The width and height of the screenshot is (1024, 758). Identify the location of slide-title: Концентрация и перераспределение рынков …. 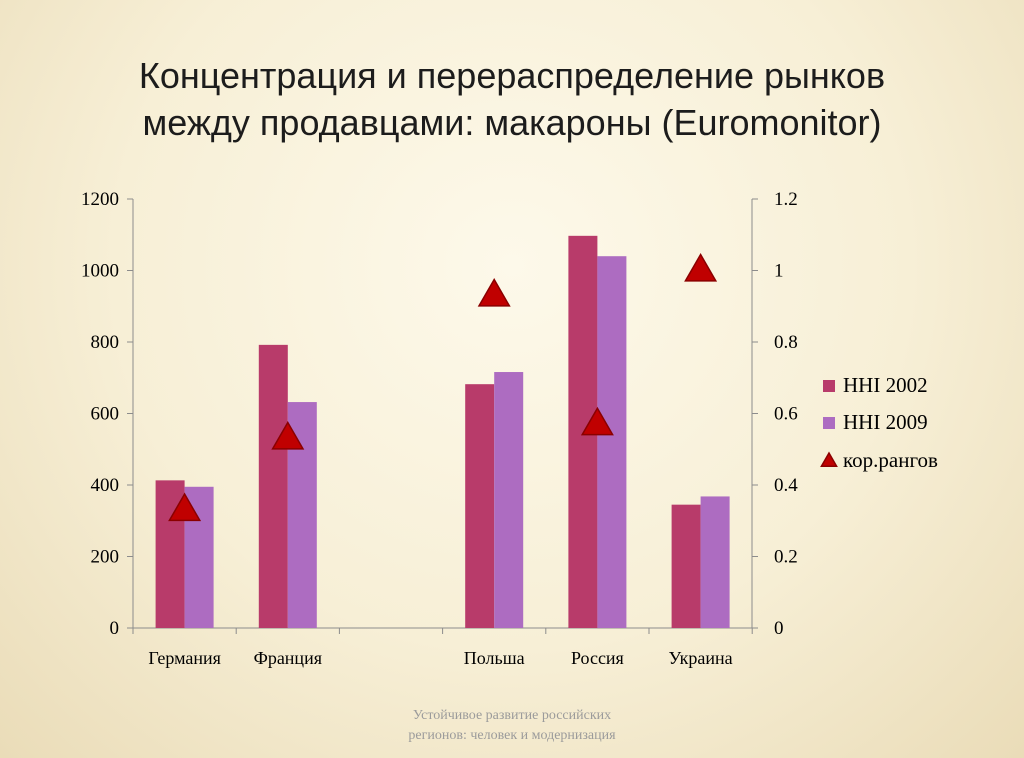
(512, 99).